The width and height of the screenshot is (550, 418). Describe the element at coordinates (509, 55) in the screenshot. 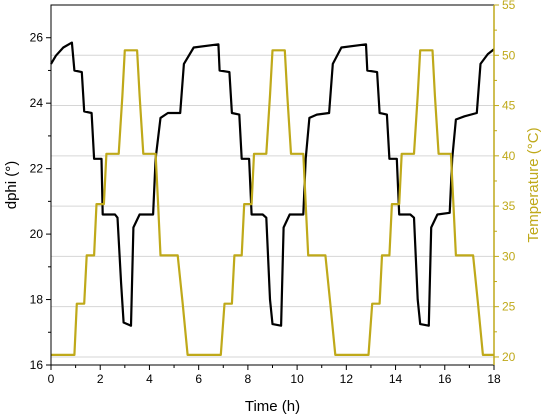

I see `right-y-tick-label: 50` at that location.